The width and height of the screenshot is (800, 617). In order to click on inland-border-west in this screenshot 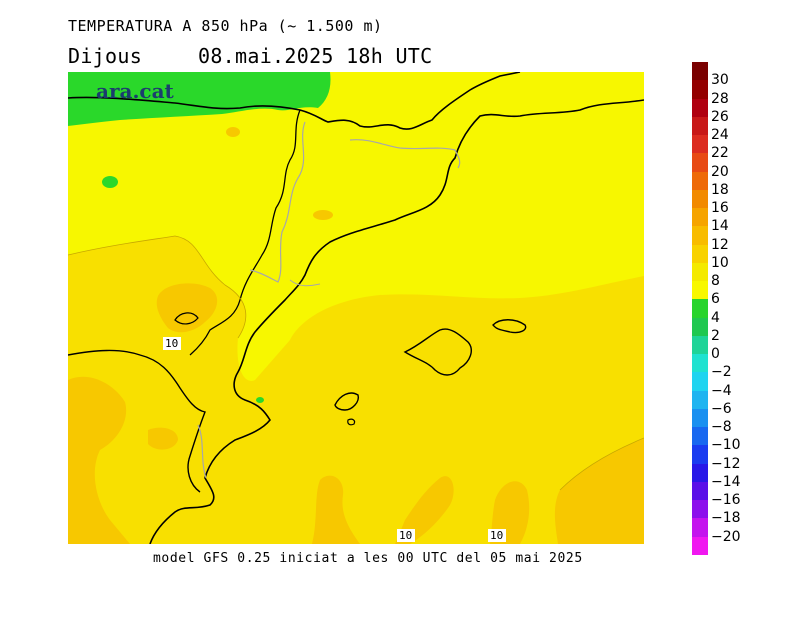, I will do `click(245, 232)`.